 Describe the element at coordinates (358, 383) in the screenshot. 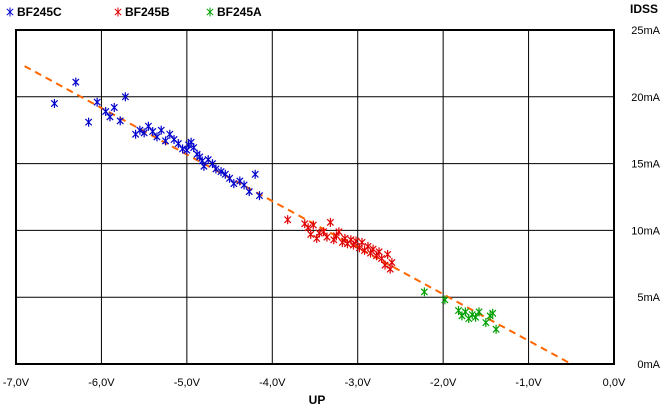

I see `x-tick-label: -3,0V` at that location.